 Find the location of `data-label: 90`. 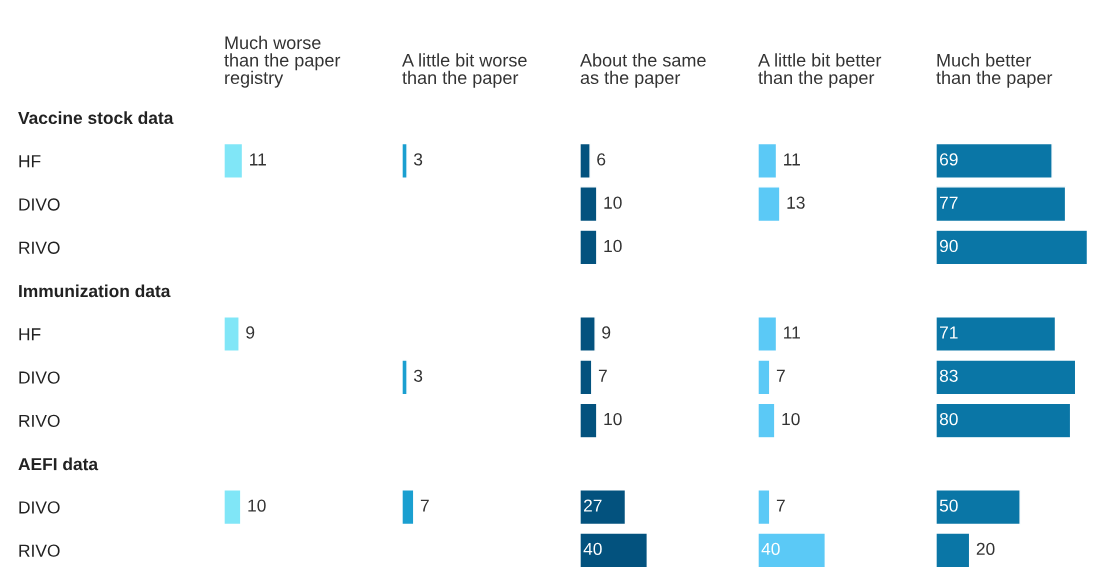

data-label: 90 is located at coordinates (948, 246).